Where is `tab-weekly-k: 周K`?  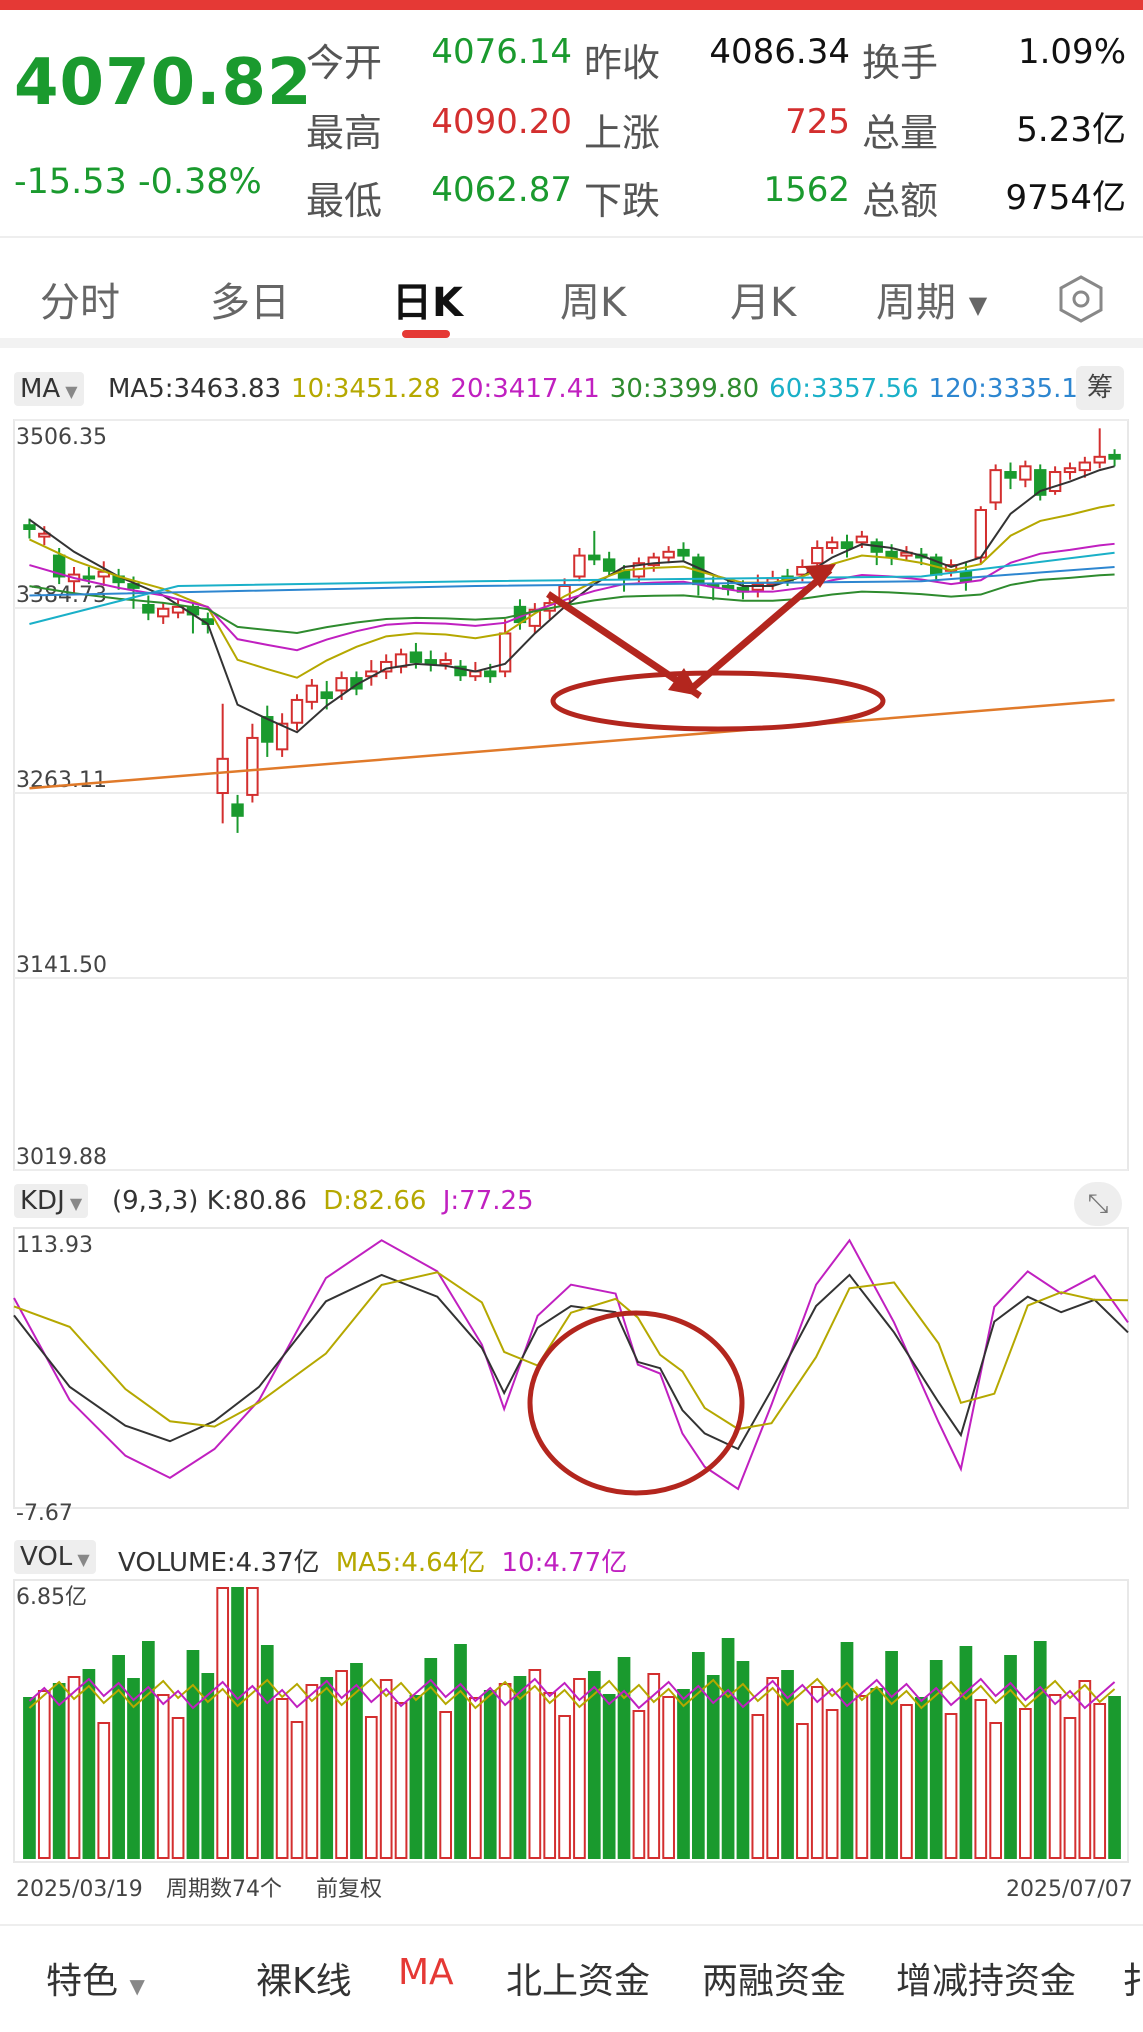
tab-weekly-k: 周K is located at coordinates (593, 303).